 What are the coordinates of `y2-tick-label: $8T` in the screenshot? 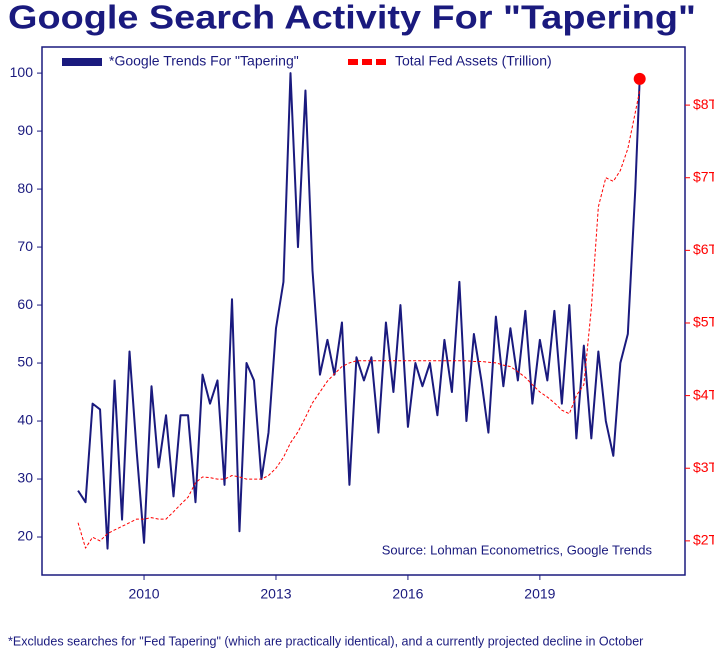 It's located at (703, 104).